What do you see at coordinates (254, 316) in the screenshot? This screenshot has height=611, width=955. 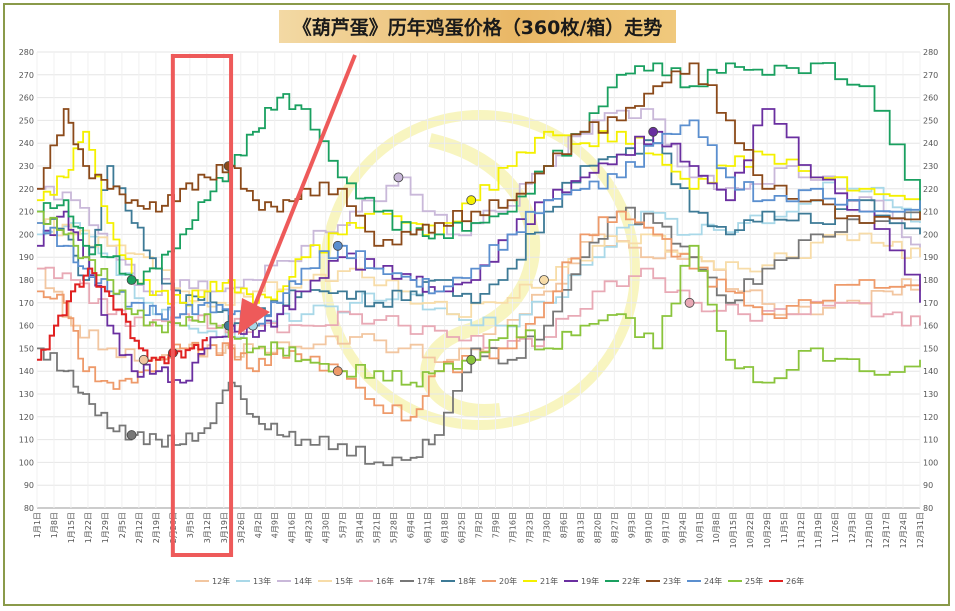 I see `annotation-arrow-head` at bounding box center [254, 316].